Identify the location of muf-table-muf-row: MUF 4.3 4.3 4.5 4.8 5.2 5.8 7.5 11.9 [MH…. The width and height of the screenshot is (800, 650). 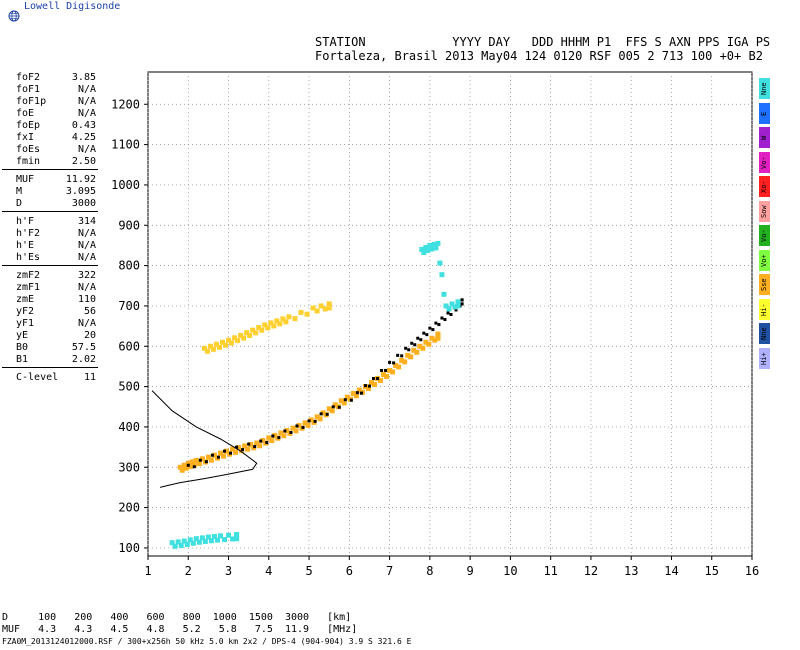
(180, 629).